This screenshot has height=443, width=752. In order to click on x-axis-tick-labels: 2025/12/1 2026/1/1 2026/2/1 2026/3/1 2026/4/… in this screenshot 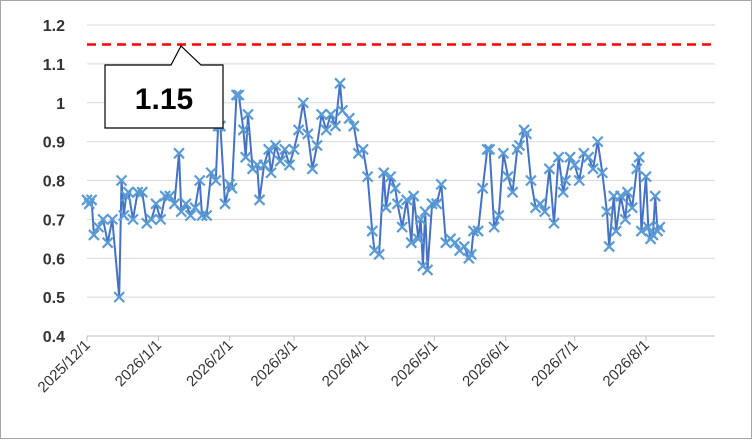, I will do `click(344, 366)`.